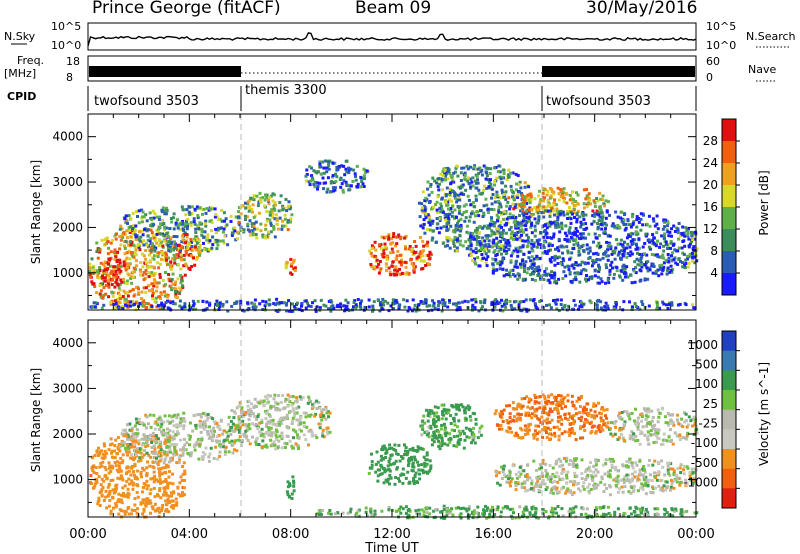 The height and width of the screenshot is (554, 800). Describe the element at coordinates (709, 77) in the screenshot. I see `nave-tick-lo: 0` at that location.